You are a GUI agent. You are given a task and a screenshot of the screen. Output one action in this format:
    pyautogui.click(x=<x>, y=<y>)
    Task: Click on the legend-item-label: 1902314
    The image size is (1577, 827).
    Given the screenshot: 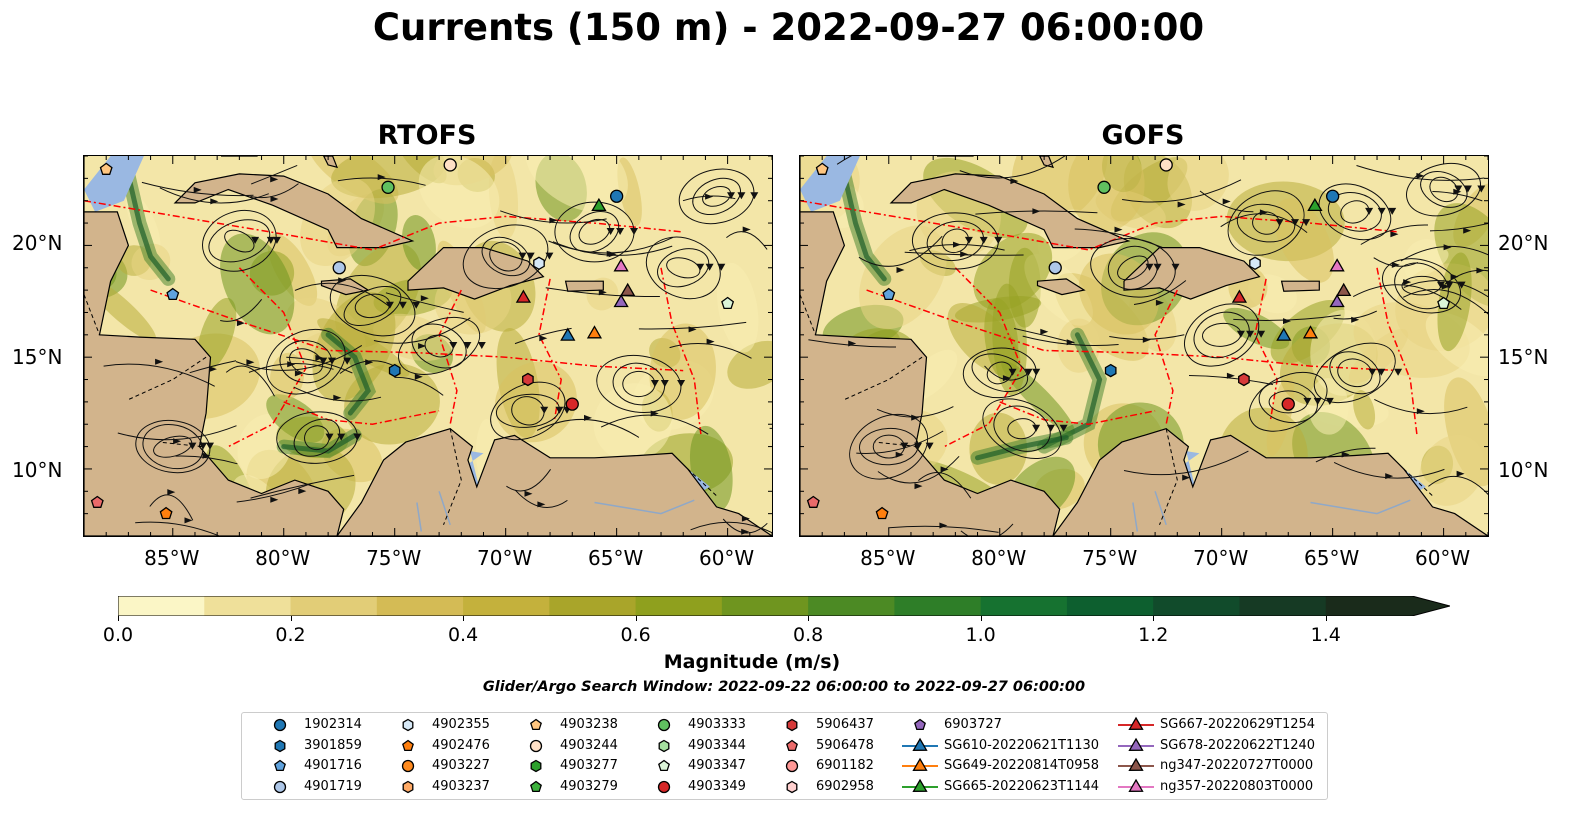 What is the action you would take?
    pyautogui.click(x=333, y=724)
    